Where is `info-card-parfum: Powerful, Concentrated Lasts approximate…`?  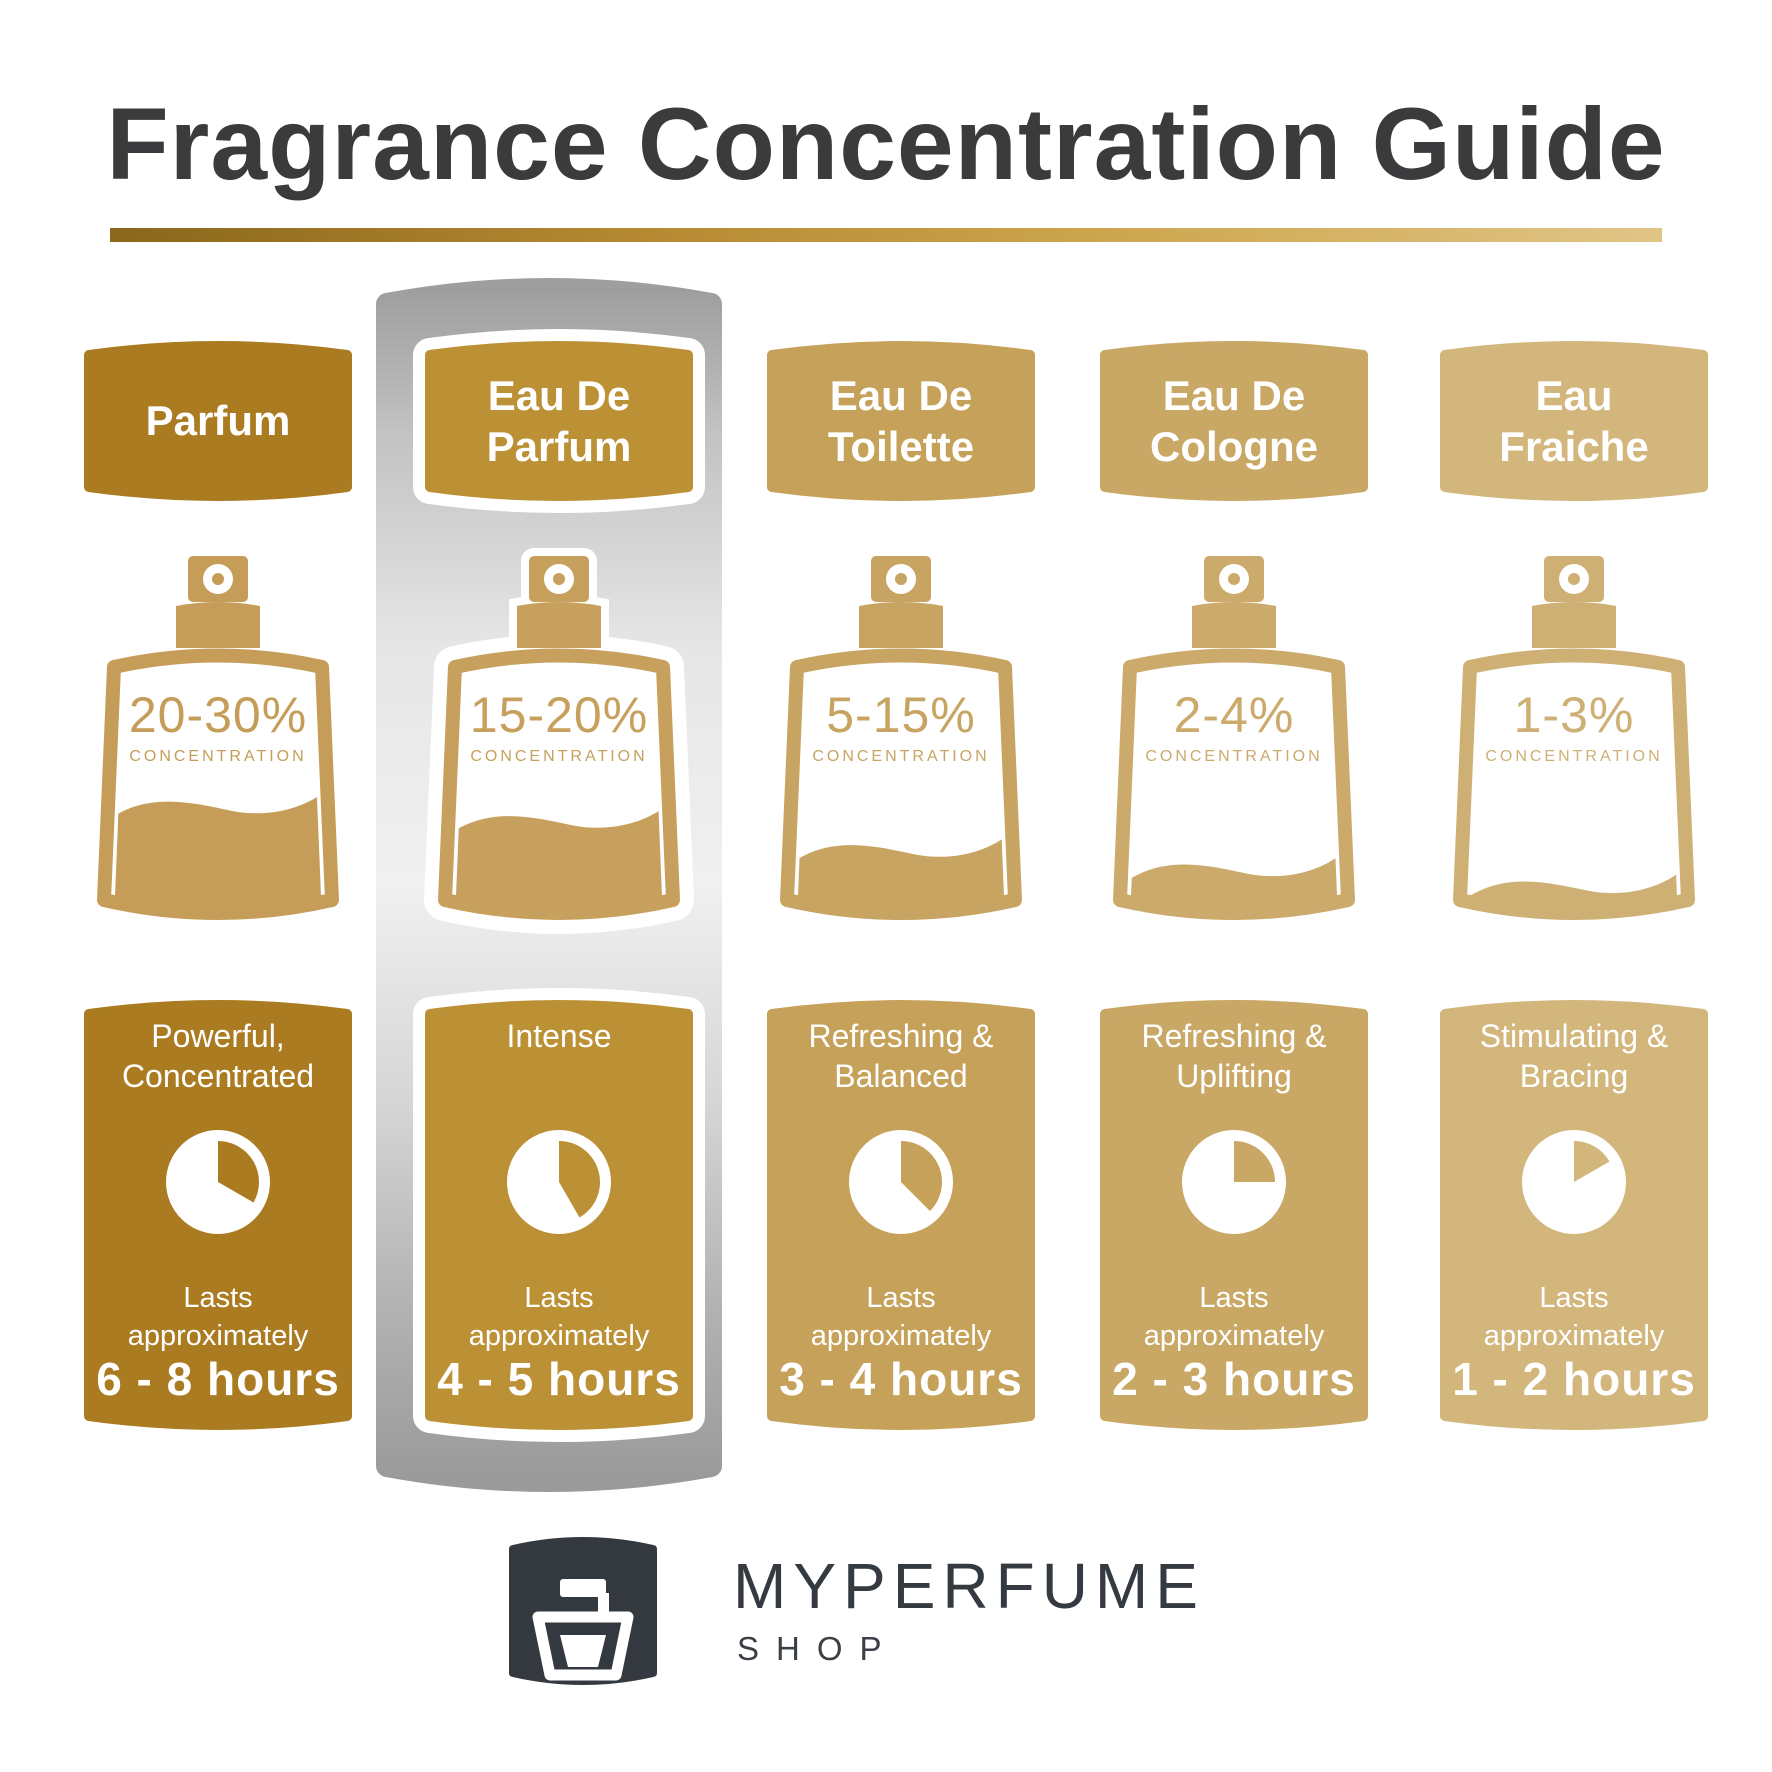 info-card-parfum: Powerful, Concentrated Lasts approximate… is located at coordinates (218, 1215).